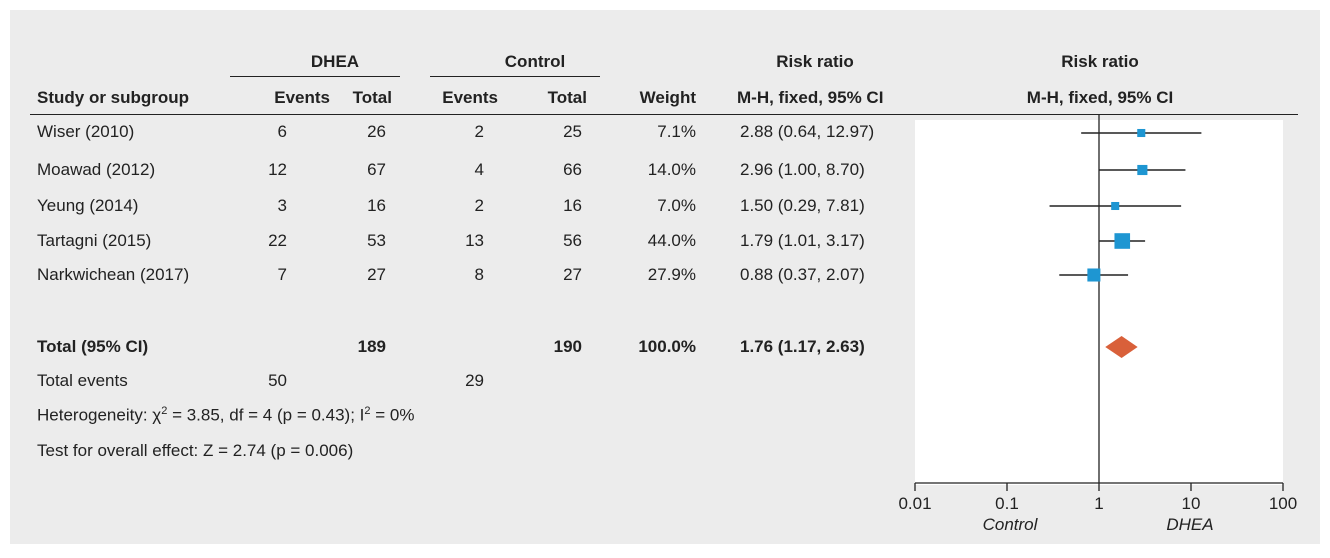 The width and height of the screenshot is (1330, 558). What do you see at coordinates (567, 346) in the screenshot?
I see `control-total-sum: 190` at bounding box center [567, 346].